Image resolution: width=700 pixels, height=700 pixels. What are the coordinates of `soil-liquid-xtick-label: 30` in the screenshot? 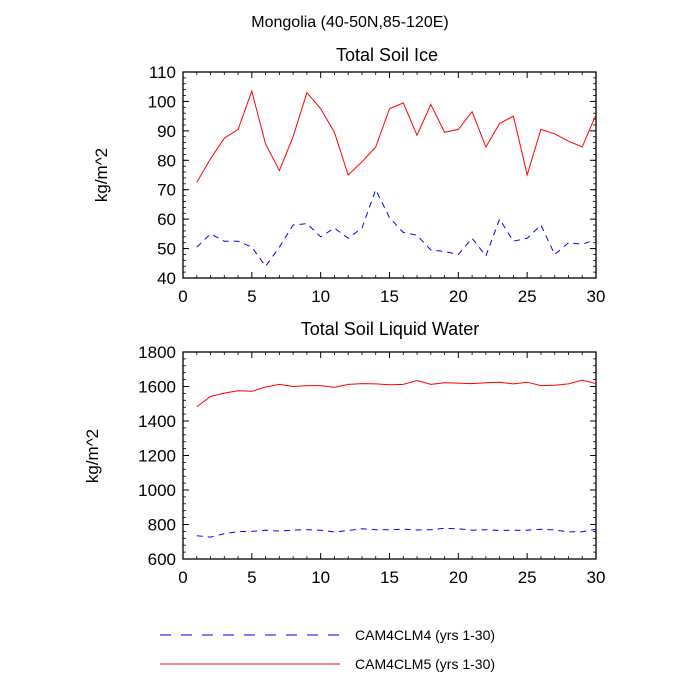 It's located at (596, 577).